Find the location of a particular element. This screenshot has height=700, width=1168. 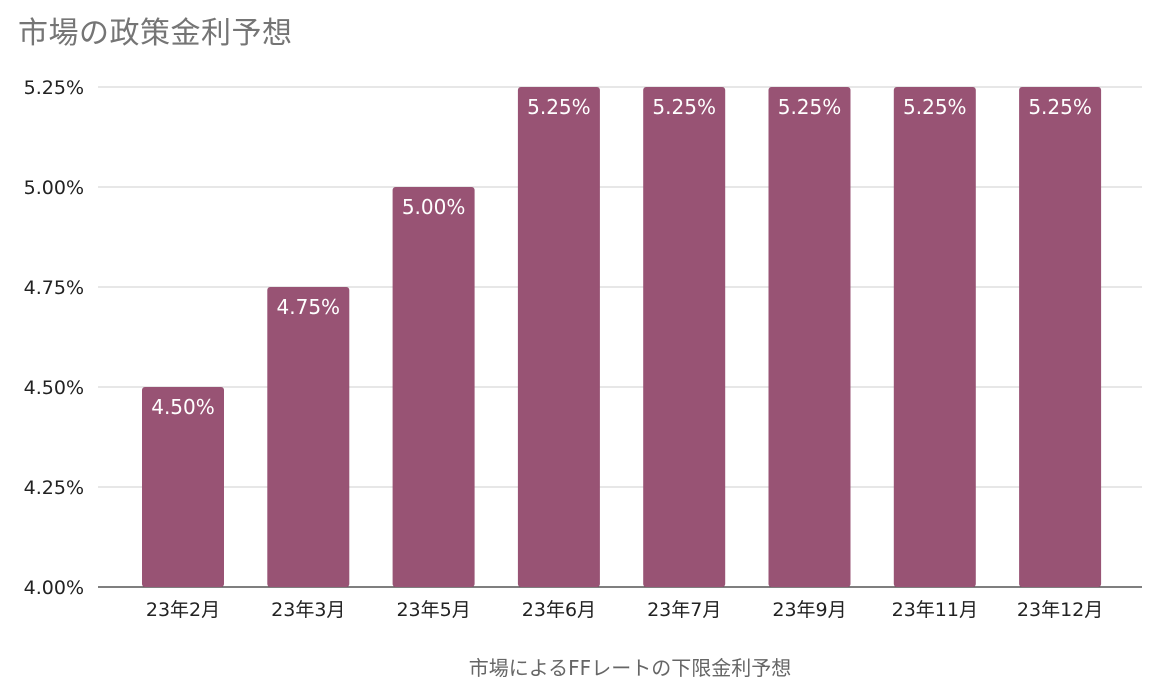

y-tick-label: 4.50% is located at coordinates (54, 388).